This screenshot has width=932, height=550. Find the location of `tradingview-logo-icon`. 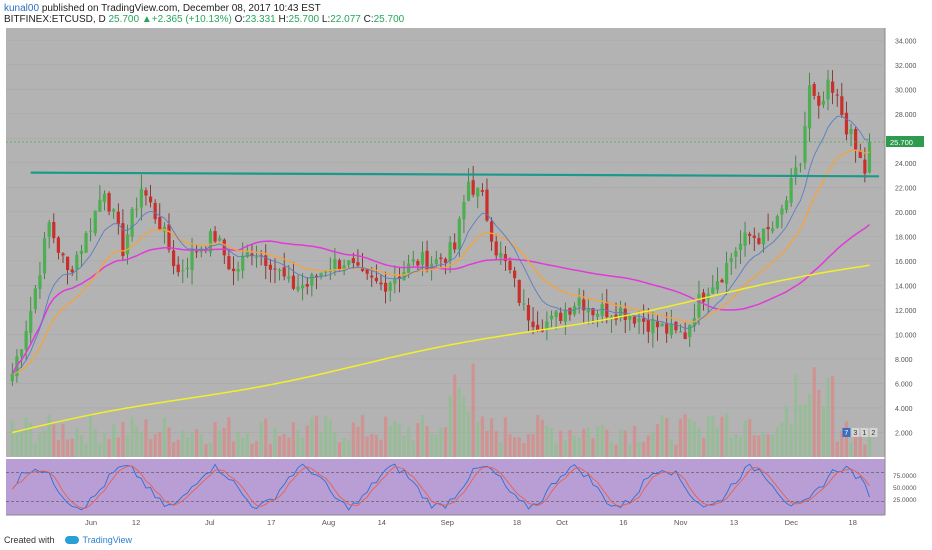

tradingview-logo-icon is located at coordinates (71, 540).